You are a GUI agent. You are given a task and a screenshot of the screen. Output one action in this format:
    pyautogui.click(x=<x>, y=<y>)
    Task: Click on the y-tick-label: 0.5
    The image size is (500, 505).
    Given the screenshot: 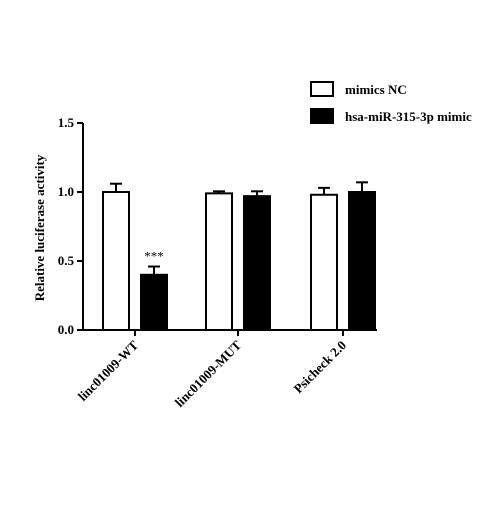 What is the action you would take?
    pyautogui.click(x=66, y=260)
    